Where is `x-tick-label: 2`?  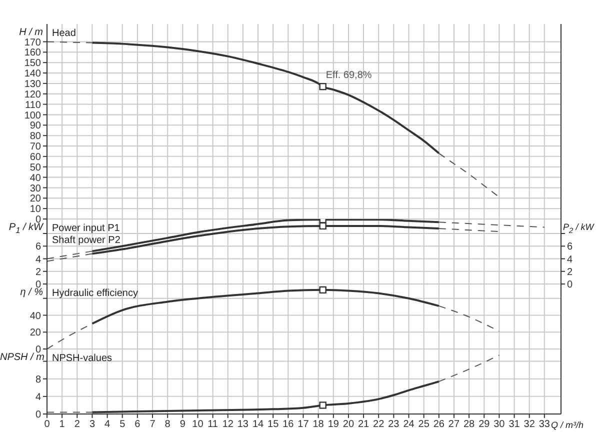 x-tick-label: 2 is located at coordinates (77, 424).